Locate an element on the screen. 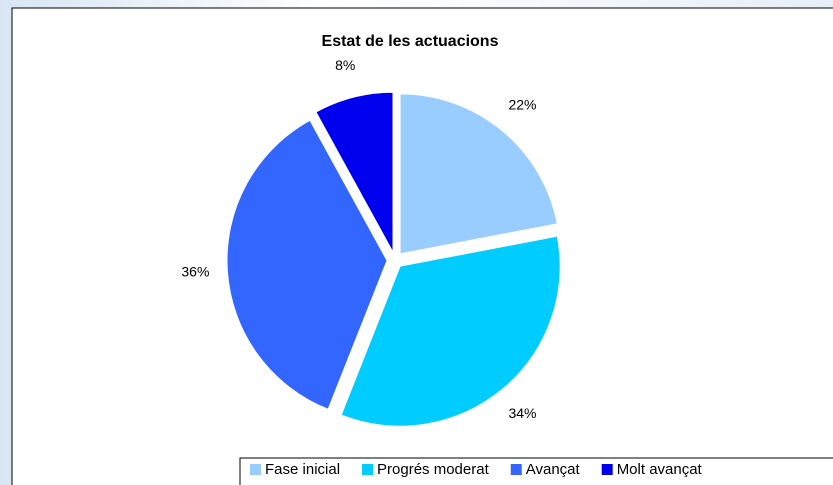  legend-label: Progrés moderat is located at coordinates (433, 469).